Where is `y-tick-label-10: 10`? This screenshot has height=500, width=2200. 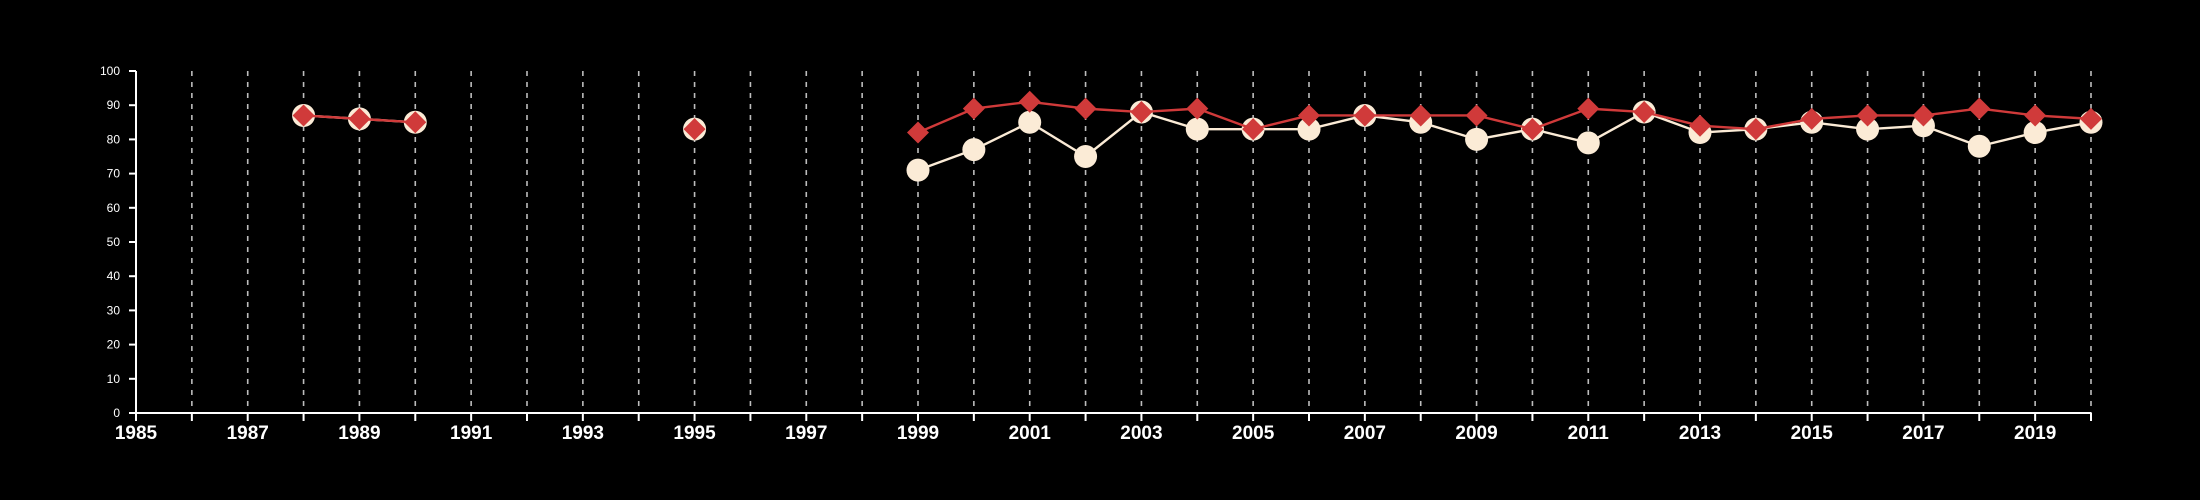 y-tick-label-10: 10 is located at coordinates (114, 379).